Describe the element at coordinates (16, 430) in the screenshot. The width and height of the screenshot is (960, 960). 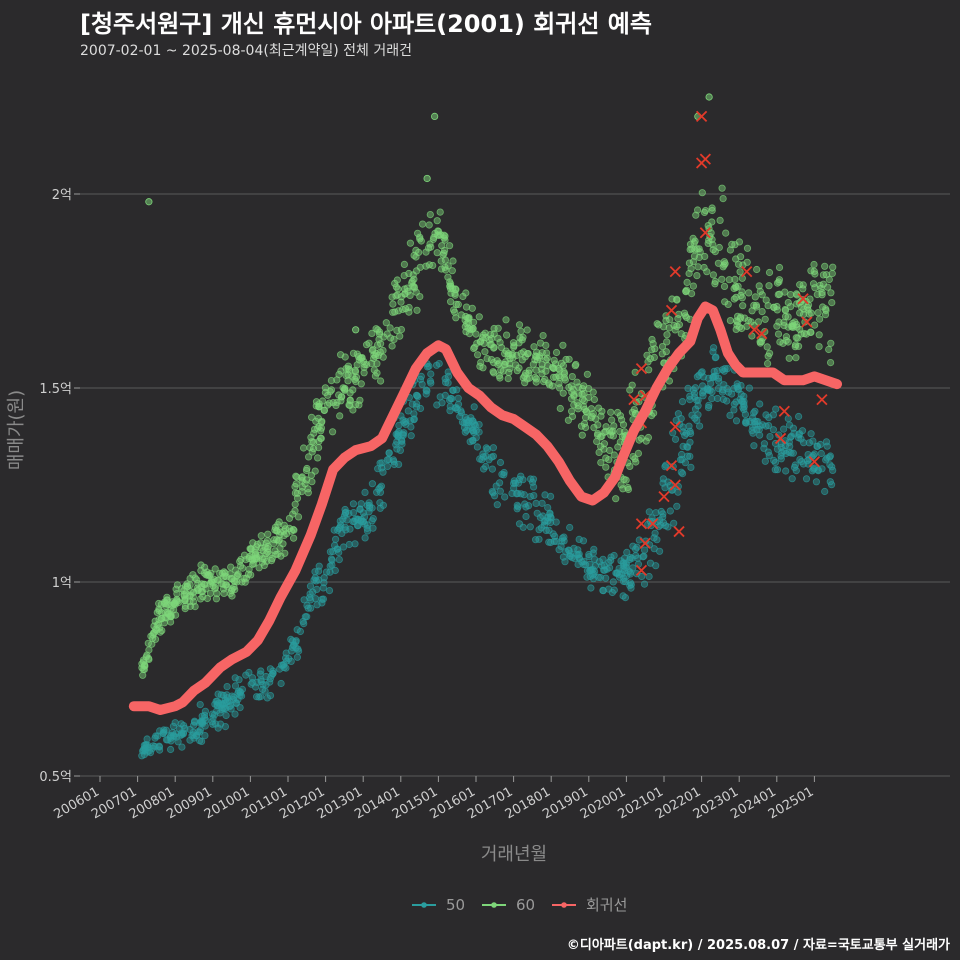
I see `y-axis-label: 매매가(원)` at that location.